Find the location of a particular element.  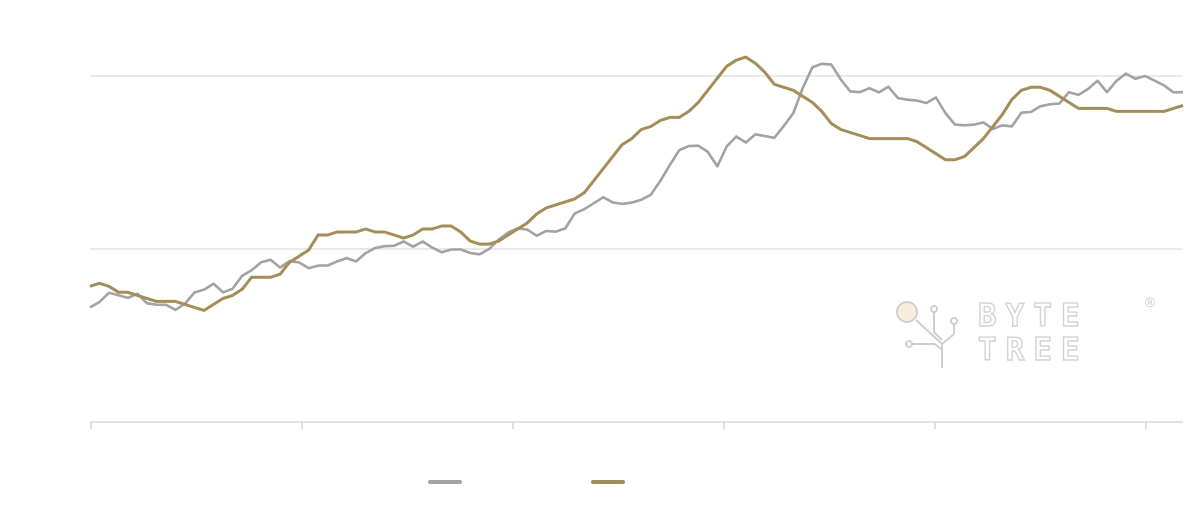

bytetree-watermark-logo: BYTE TREE ® is located at coordinates (1030, 335).